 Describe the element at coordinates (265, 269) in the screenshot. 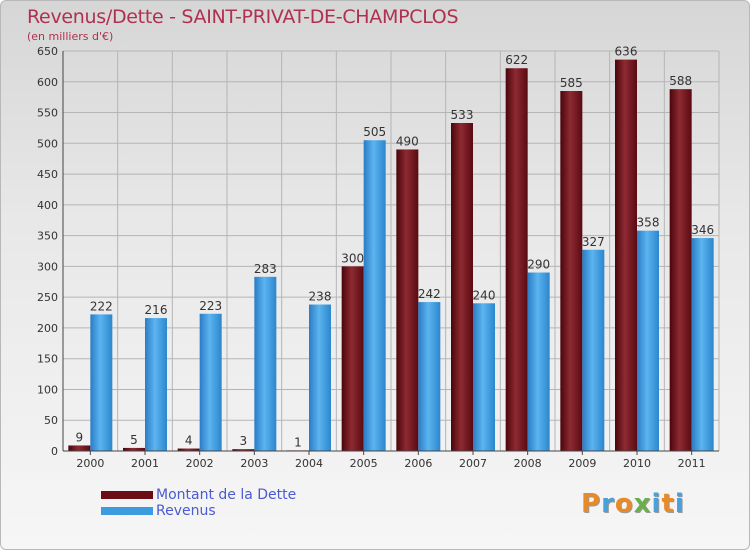

I see `data-label-revenus: 283` at that location.